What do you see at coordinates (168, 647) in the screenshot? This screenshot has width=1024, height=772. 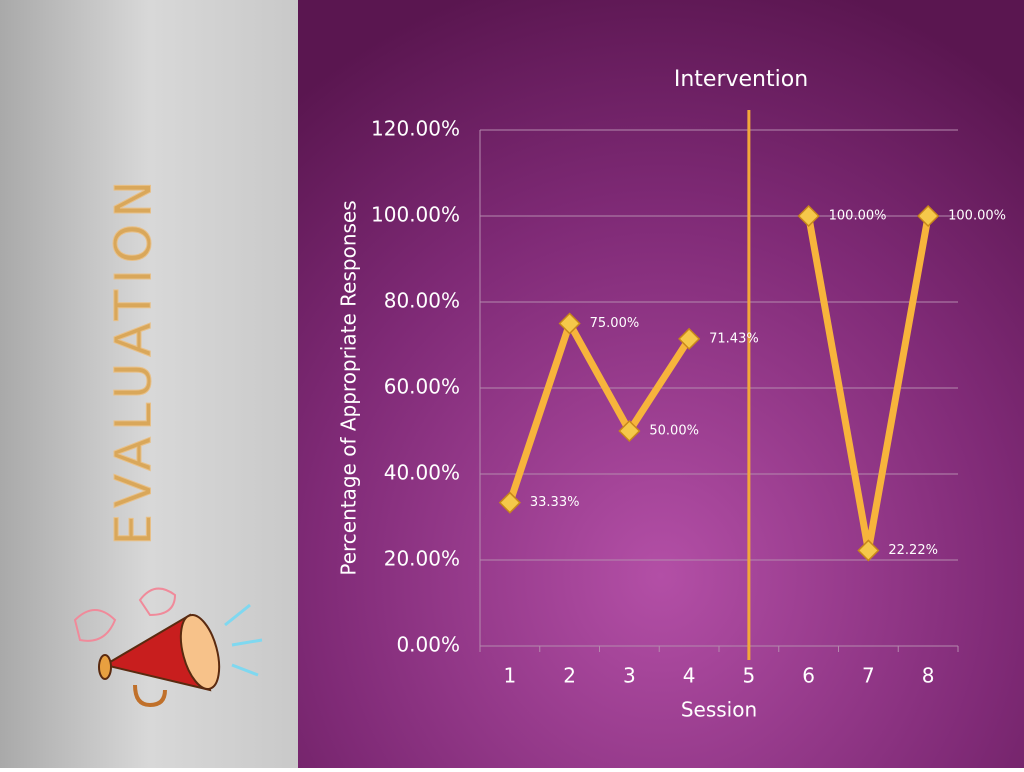 I see `megaphone-icon` at bounding box center [168, 647].